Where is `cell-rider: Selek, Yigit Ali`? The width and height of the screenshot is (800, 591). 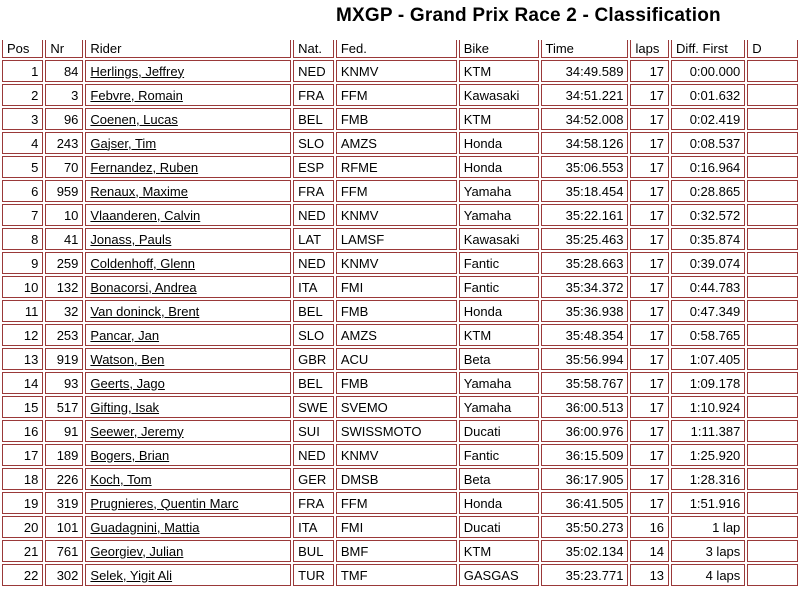
cell-rider: Selek, Yigit Ali is located at coordinates (188, 575).